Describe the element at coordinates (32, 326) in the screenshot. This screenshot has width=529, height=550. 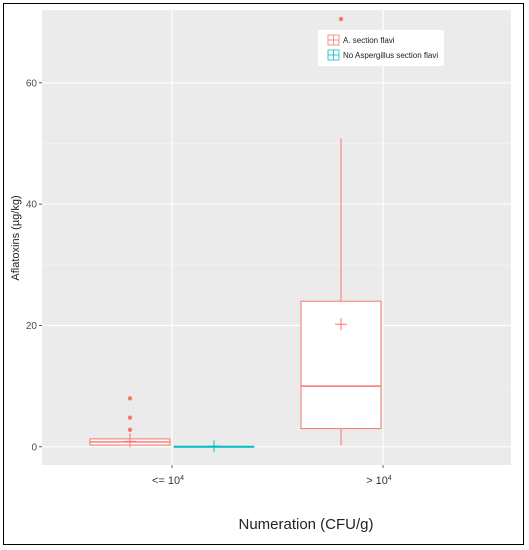
I see `y-tick-label: 20` at that location.